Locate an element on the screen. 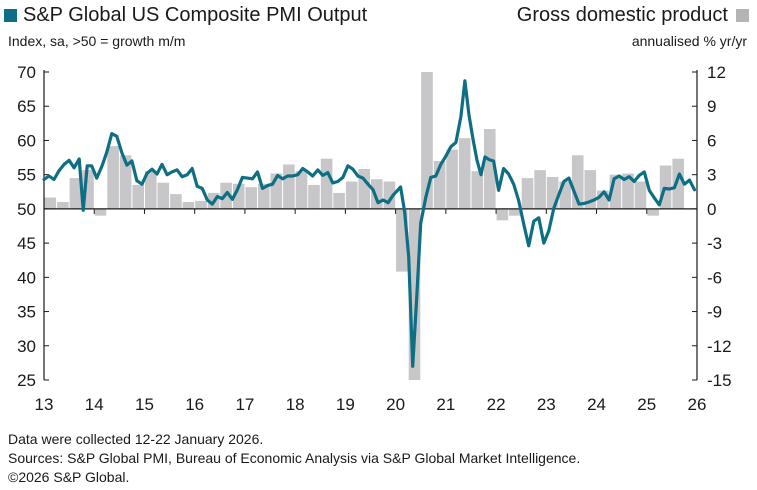 Image resolution: width=757 pixels, height=490 pixels. x-tick-label: 22 is located at coordinates (496, 404).